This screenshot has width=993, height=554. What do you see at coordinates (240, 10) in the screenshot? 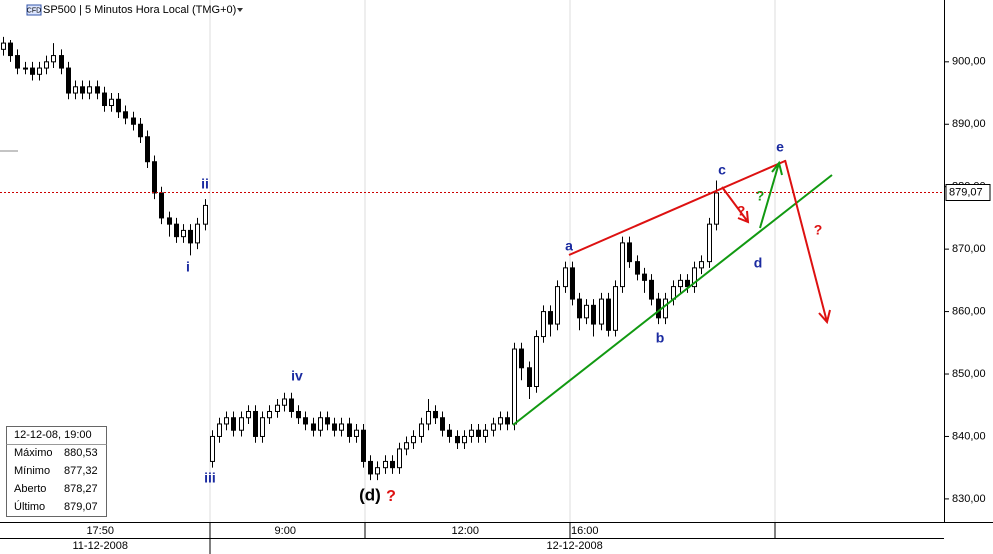
I see `dropdown-arrow` at bounding box center [240, 10].